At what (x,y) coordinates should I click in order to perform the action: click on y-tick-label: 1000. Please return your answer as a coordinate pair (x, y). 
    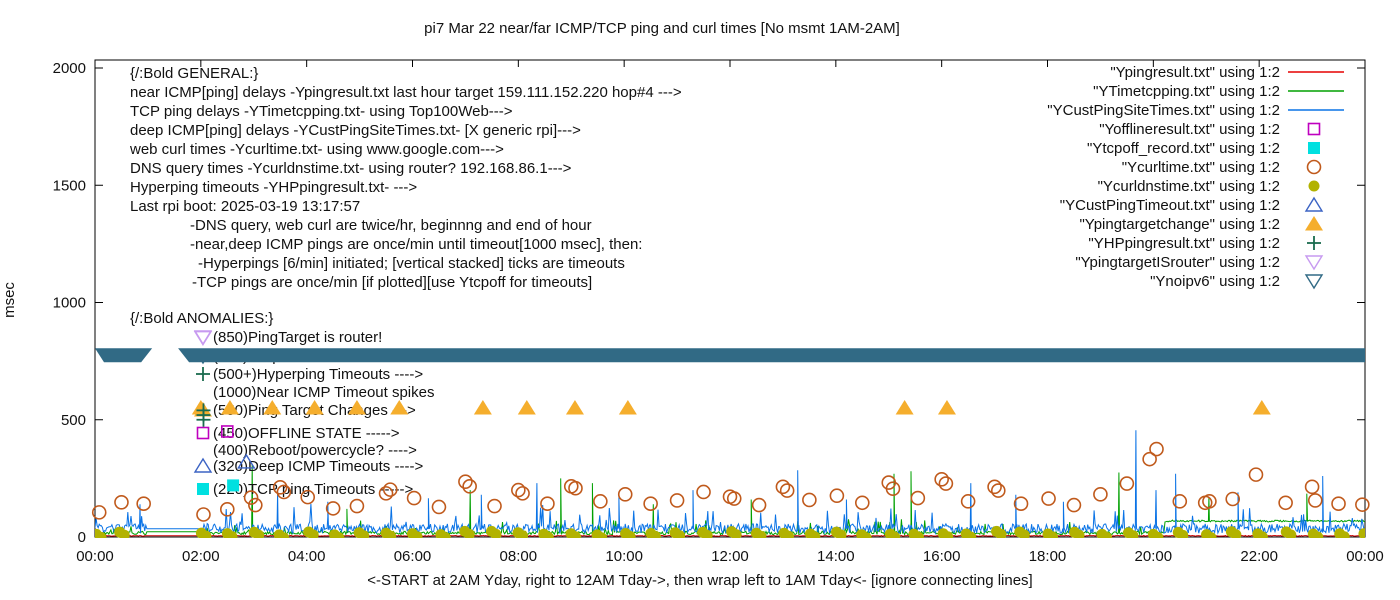
    Looking at the image, I should click on (69, 303).